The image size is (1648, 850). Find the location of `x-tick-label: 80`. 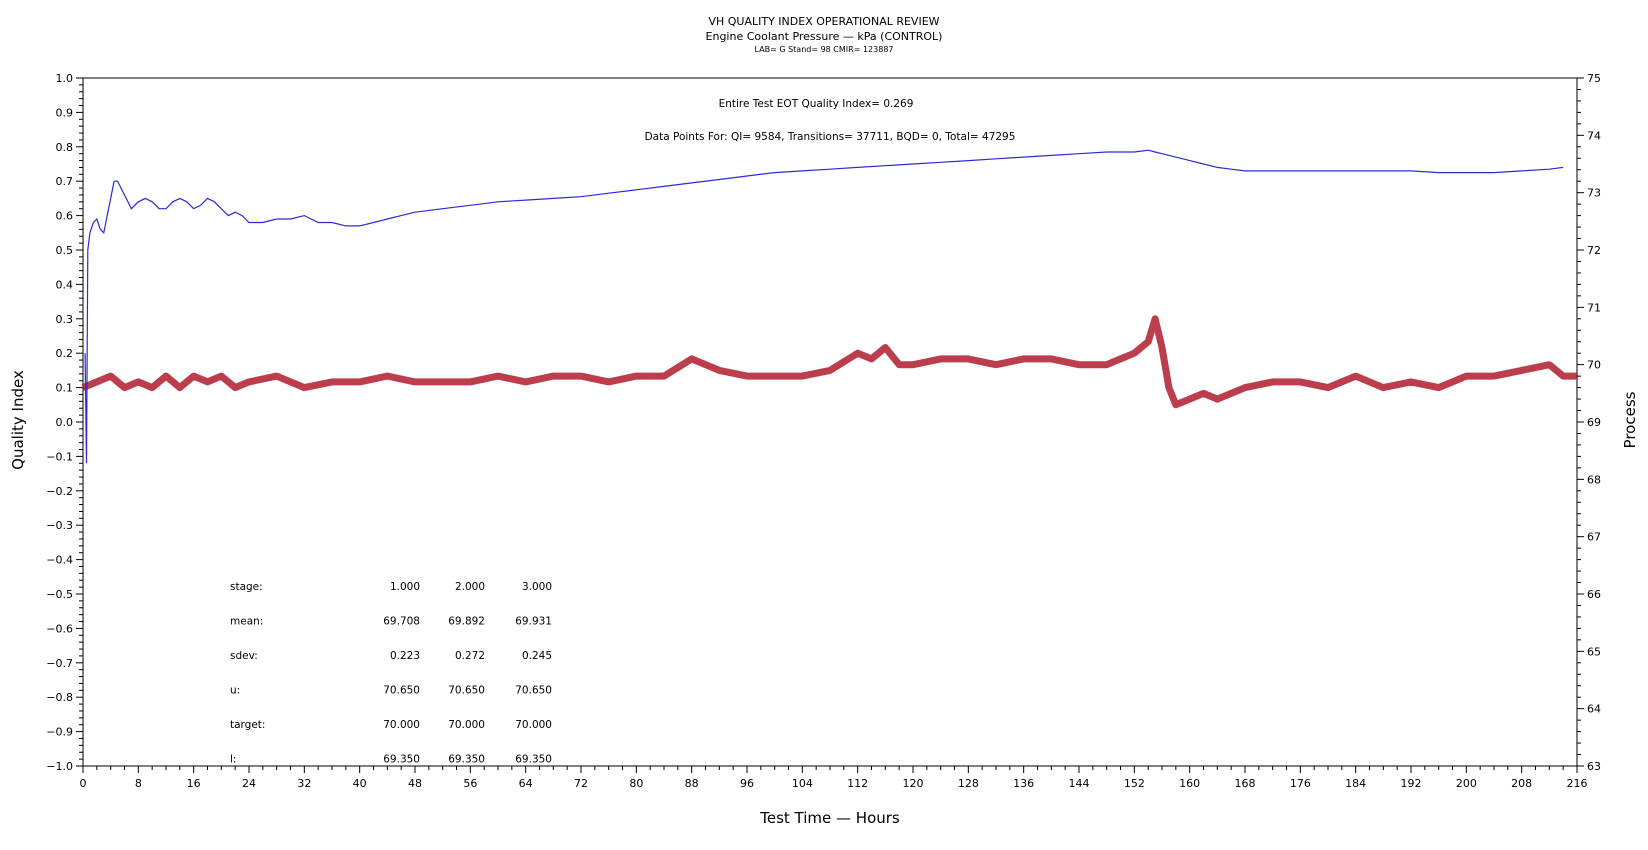

x-tick-label: 80 is located at coordinates (636, 783).